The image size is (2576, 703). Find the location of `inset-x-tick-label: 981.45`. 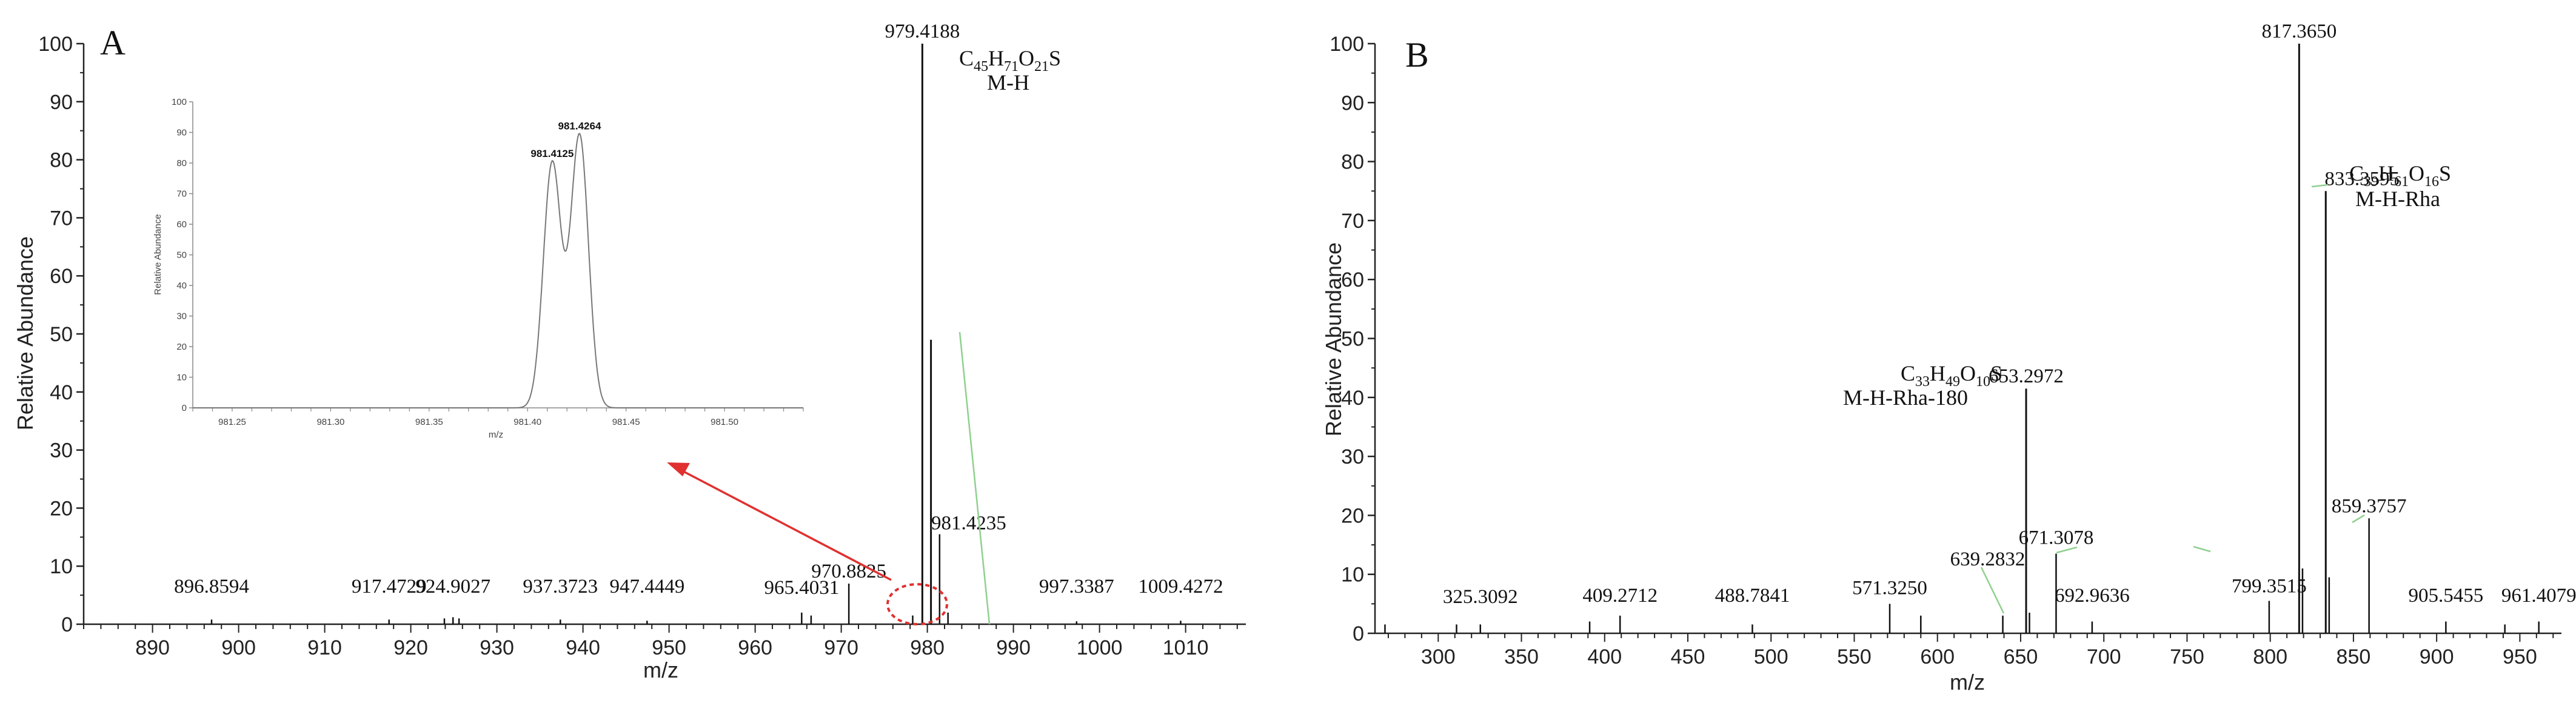

inset-x-tick-label: 981.45 is located at coordinates (626, 422).